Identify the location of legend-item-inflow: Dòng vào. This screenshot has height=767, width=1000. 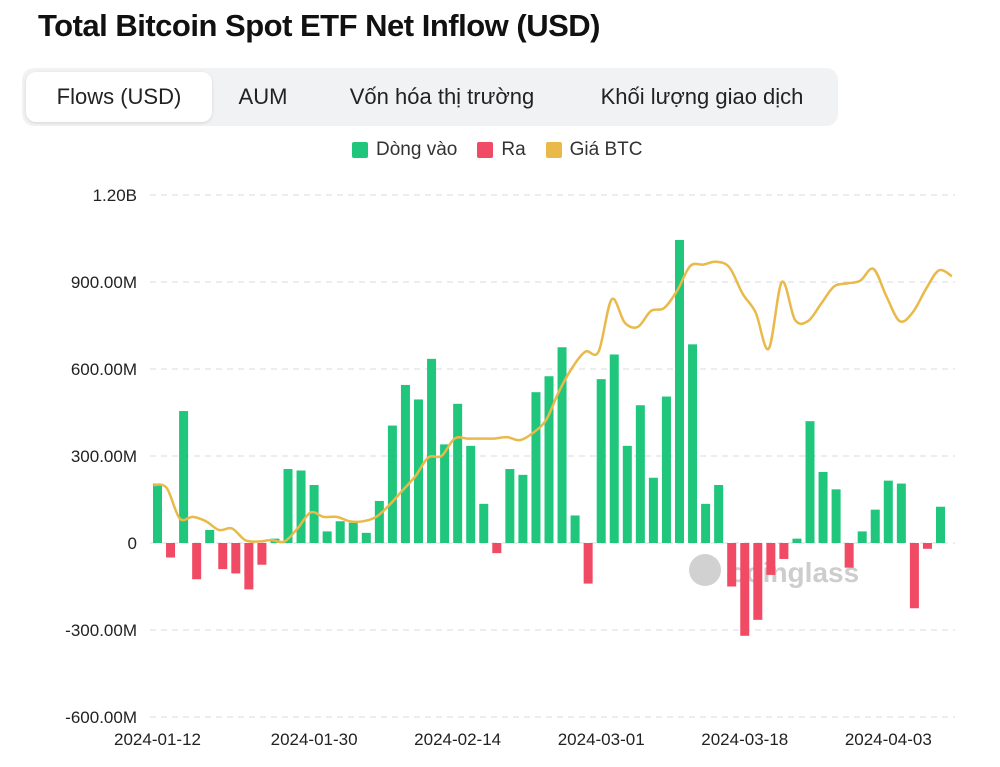
(404, 150).